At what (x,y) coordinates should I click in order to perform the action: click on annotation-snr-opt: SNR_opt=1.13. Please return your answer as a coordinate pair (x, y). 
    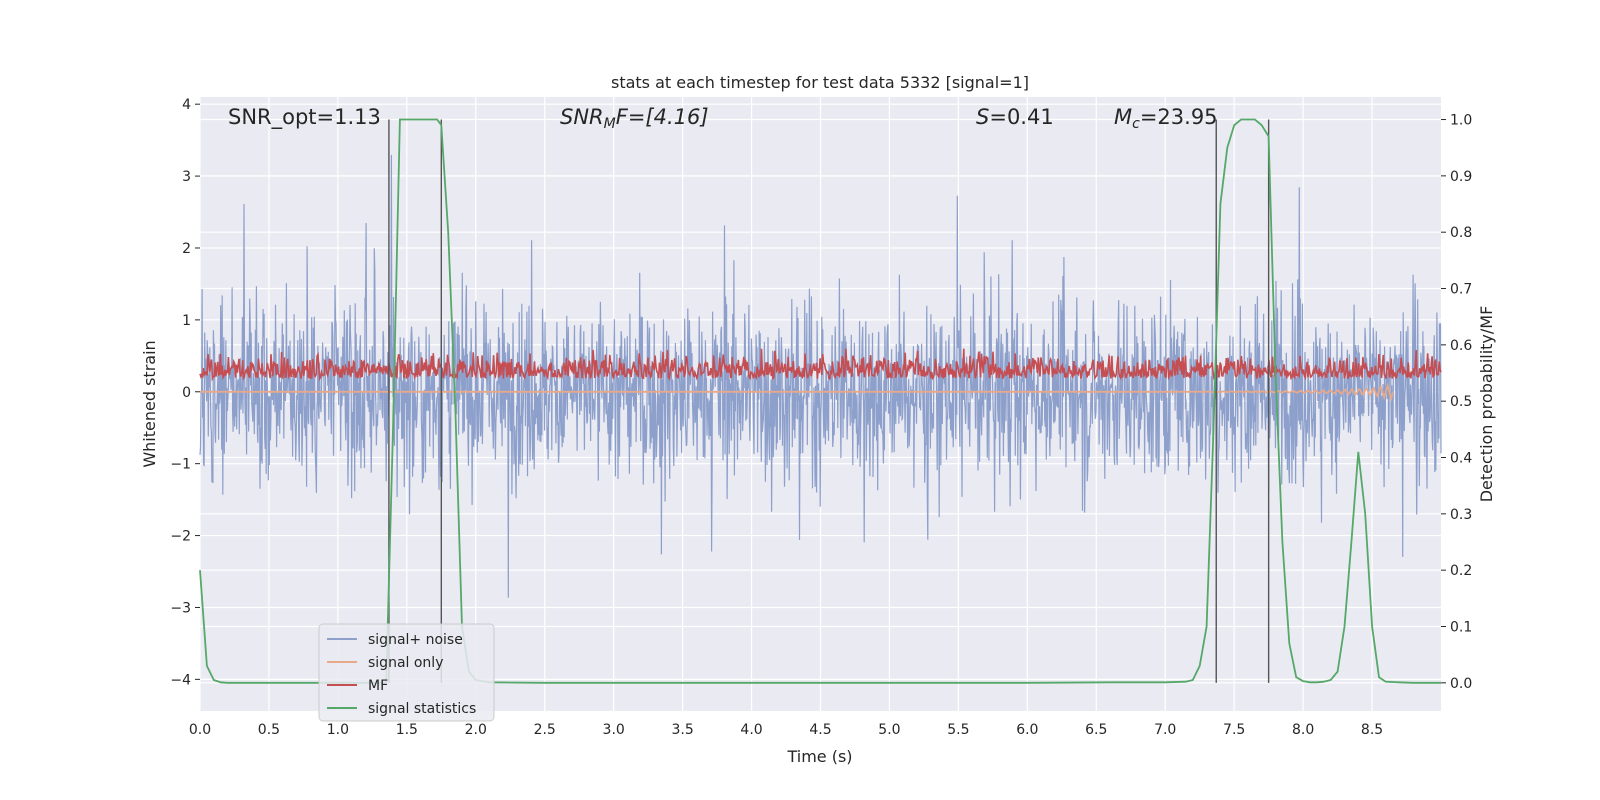
    Looking at the image, I should click on (304, 117).